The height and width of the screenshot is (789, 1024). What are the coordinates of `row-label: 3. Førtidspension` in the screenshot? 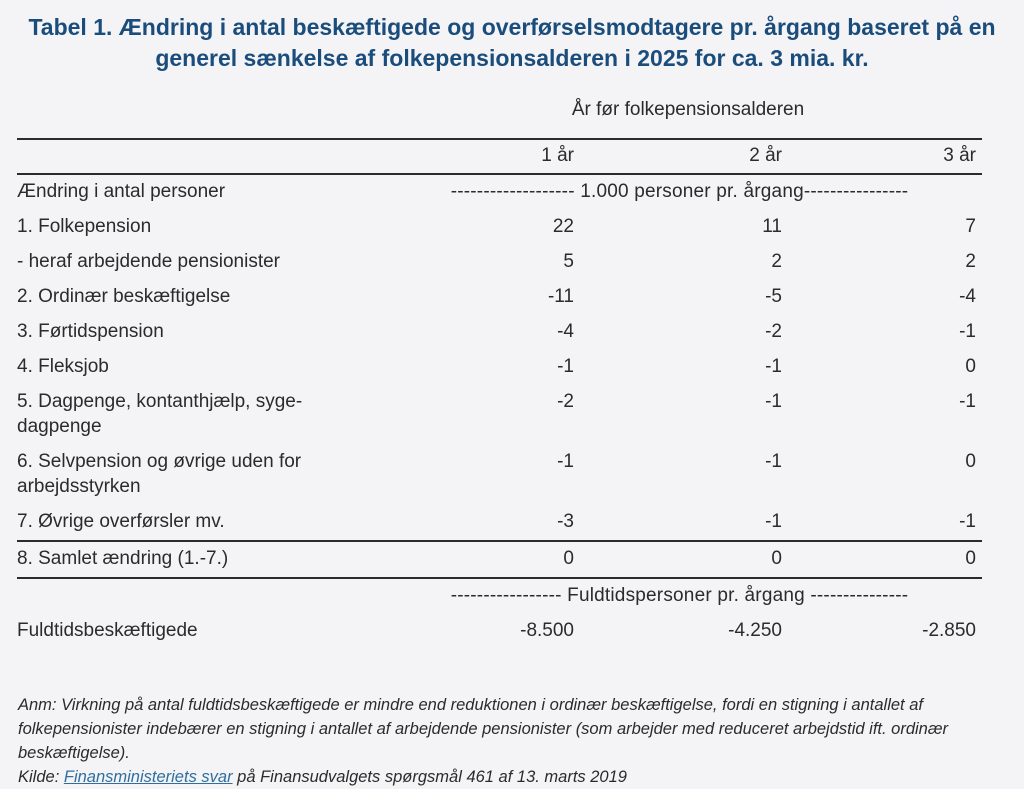 It's located at (90, 331).